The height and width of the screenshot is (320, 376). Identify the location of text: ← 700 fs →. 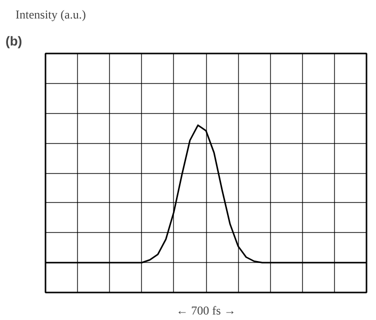
(206, 311).